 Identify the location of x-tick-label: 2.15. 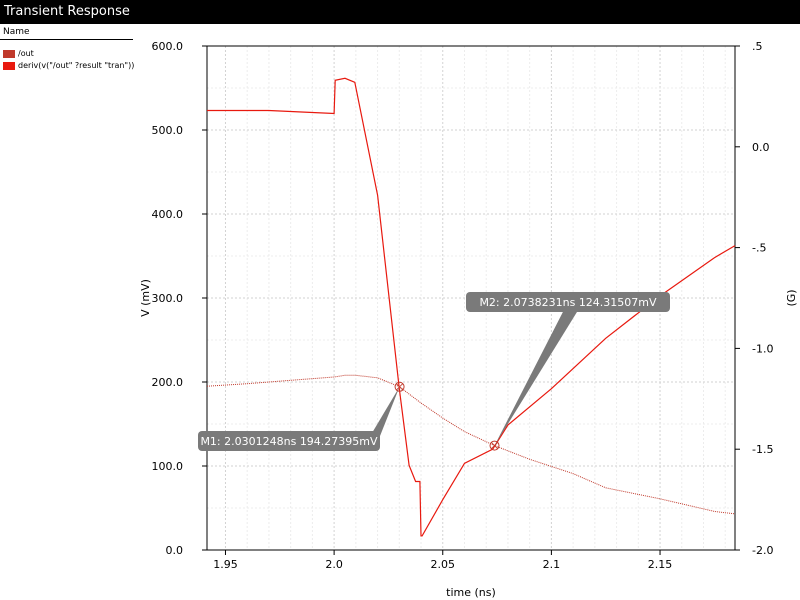
(660, 564).